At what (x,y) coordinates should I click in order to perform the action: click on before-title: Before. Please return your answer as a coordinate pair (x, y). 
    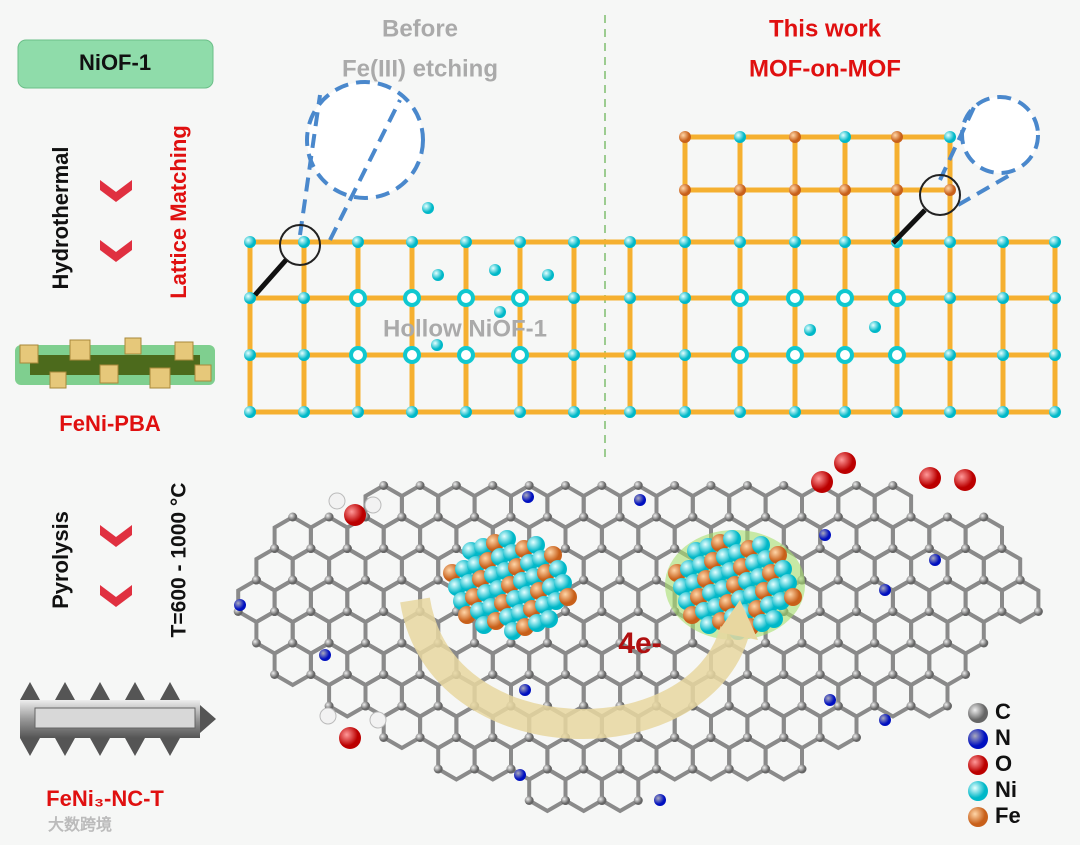
    Looking at the image, I should click on (420, 28).